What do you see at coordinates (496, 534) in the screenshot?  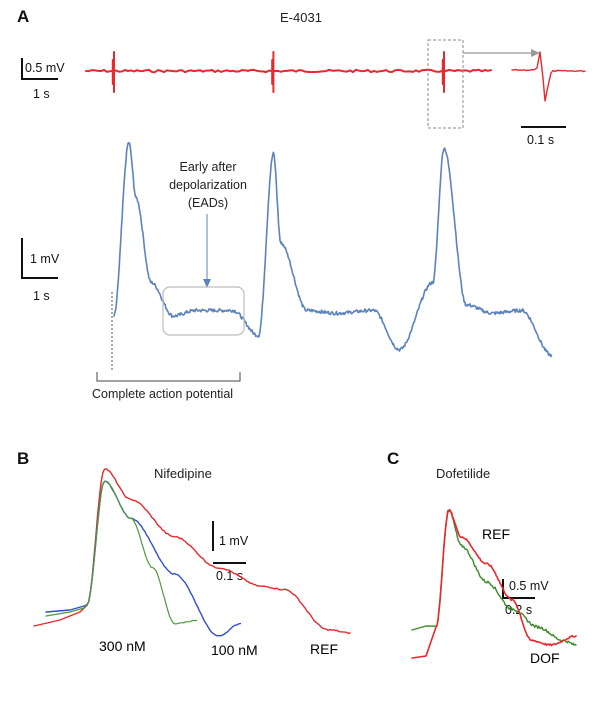 I see `c-label-ref: REF` at bounding box center [496, 534].